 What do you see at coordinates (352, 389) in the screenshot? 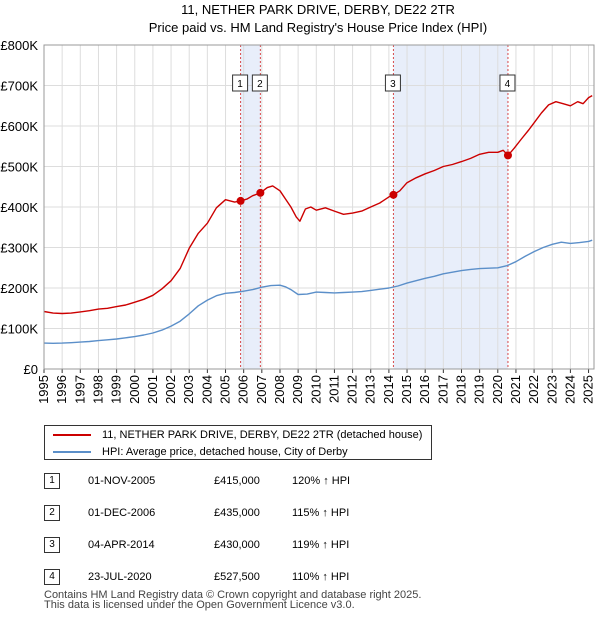
I see `x-tick-label: 2012` at bounding box center [352, 389].